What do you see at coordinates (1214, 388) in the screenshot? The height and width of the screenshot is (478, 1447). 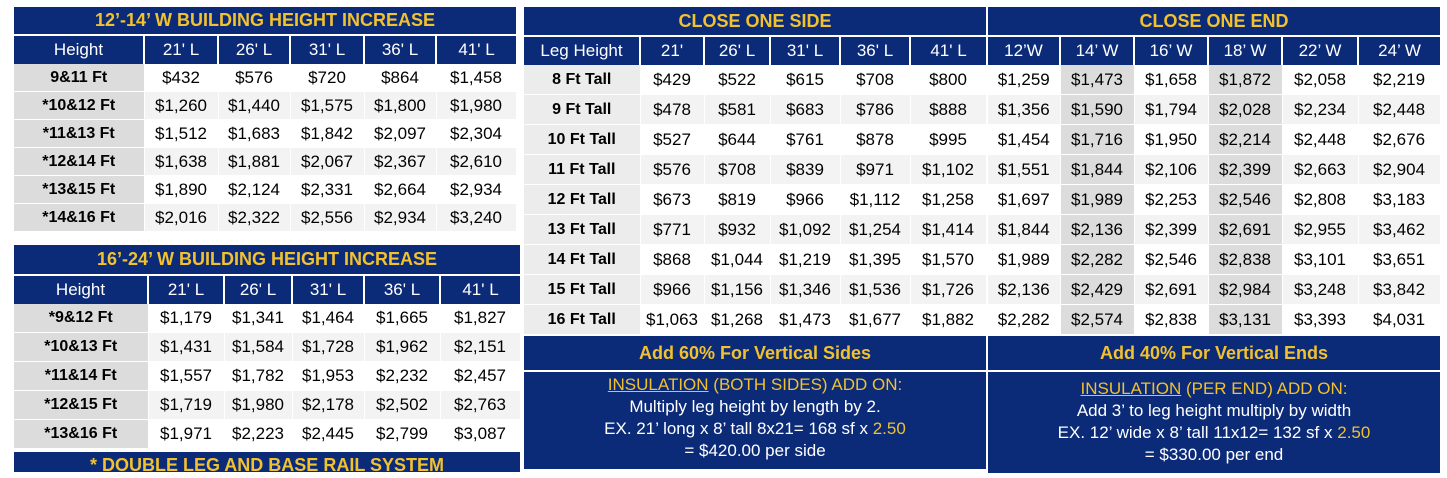 I see `insulation-heading: INSULATION (PER END) ADD ON:` at bounding box center [1214, 388].